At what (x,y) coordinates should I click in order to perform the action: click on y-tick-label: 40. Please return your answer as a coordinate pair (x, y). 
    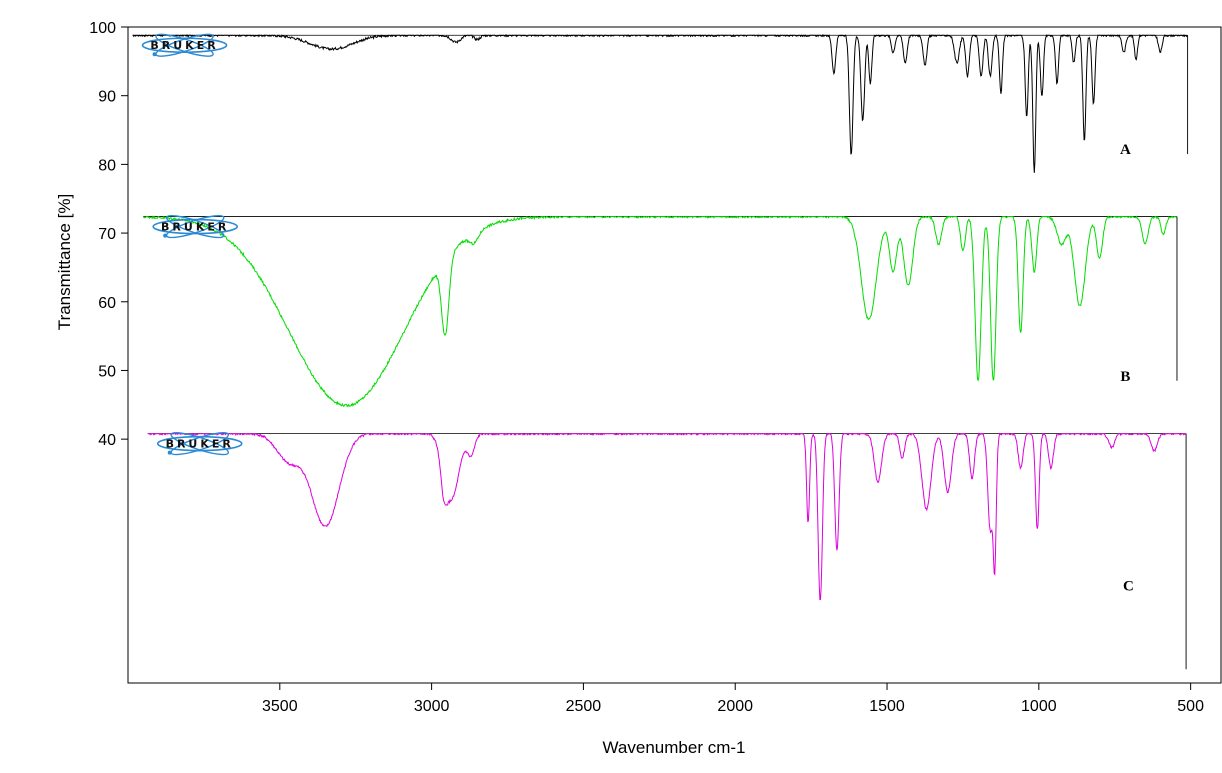
    Looking at the image, I should click on (107, 440).